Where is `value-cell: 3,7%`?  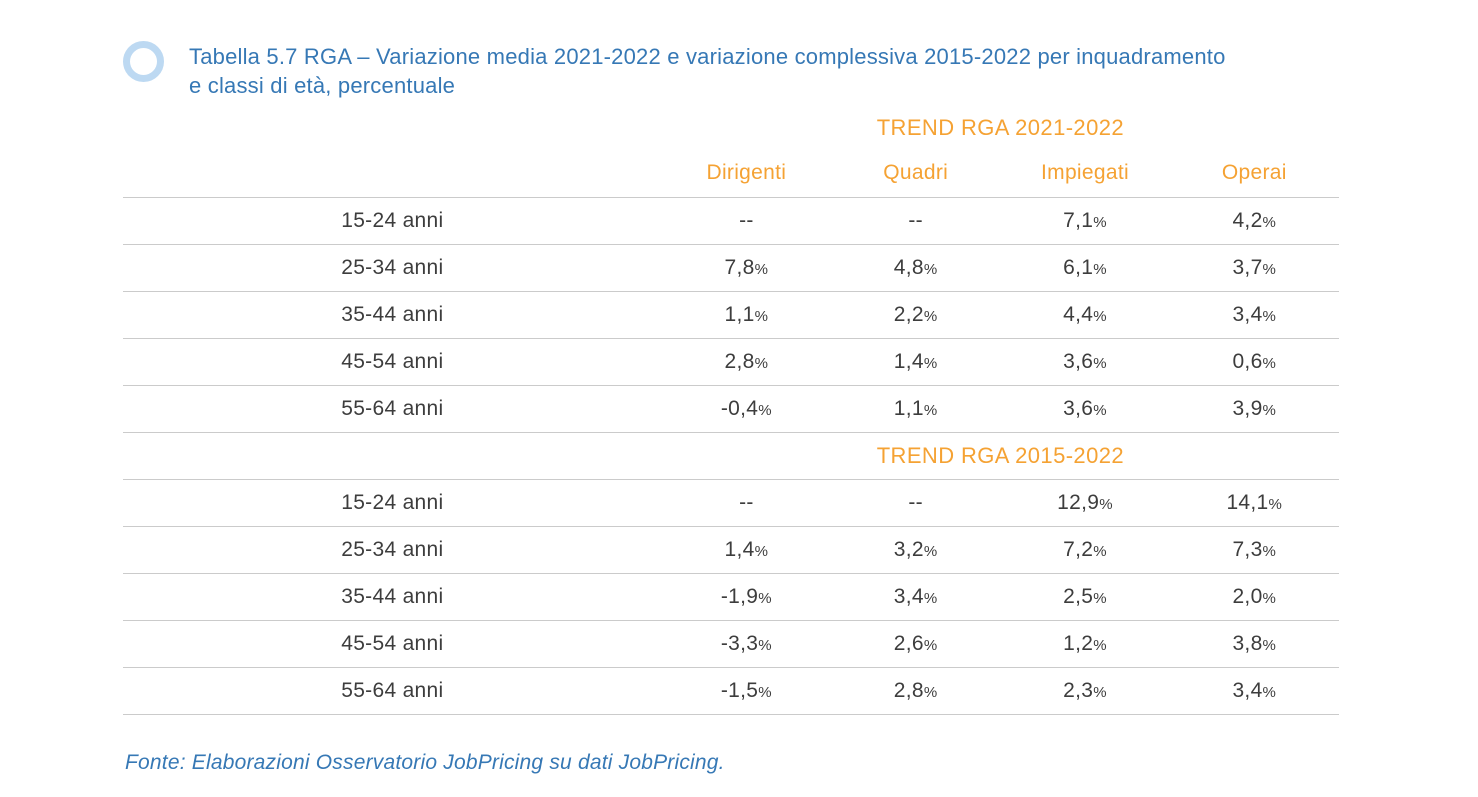 value-cell: 3,7% is located at coordinates (1254, 268).